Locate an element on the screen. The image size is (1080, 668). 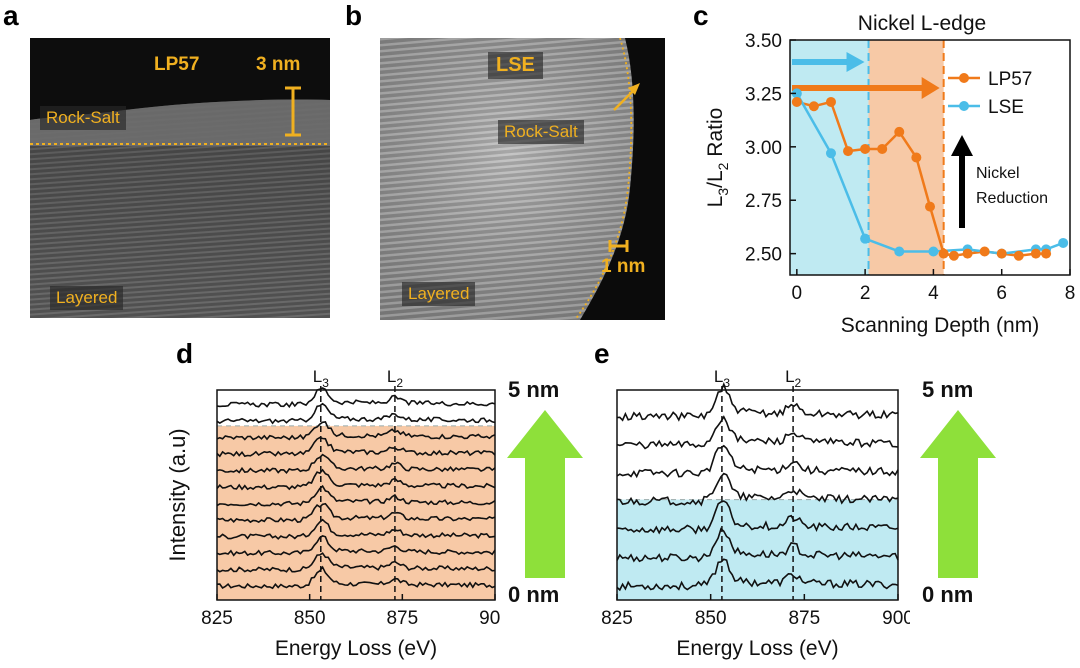
chart-c-series-line-lse is located at coordinates (929, 173).